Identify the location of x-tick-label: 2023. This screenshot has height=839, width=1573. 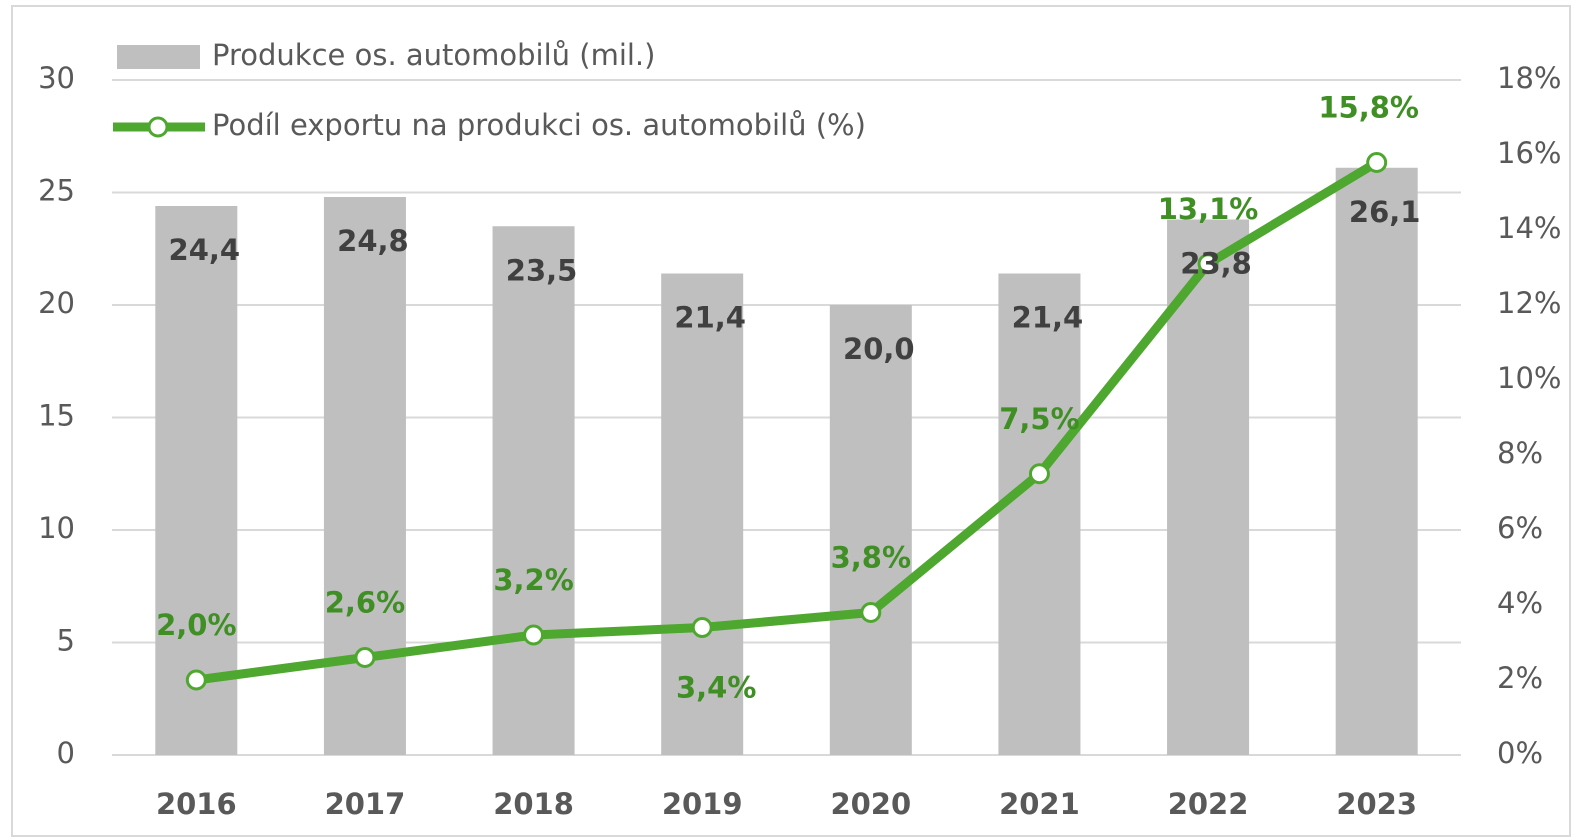
(1376, 804).